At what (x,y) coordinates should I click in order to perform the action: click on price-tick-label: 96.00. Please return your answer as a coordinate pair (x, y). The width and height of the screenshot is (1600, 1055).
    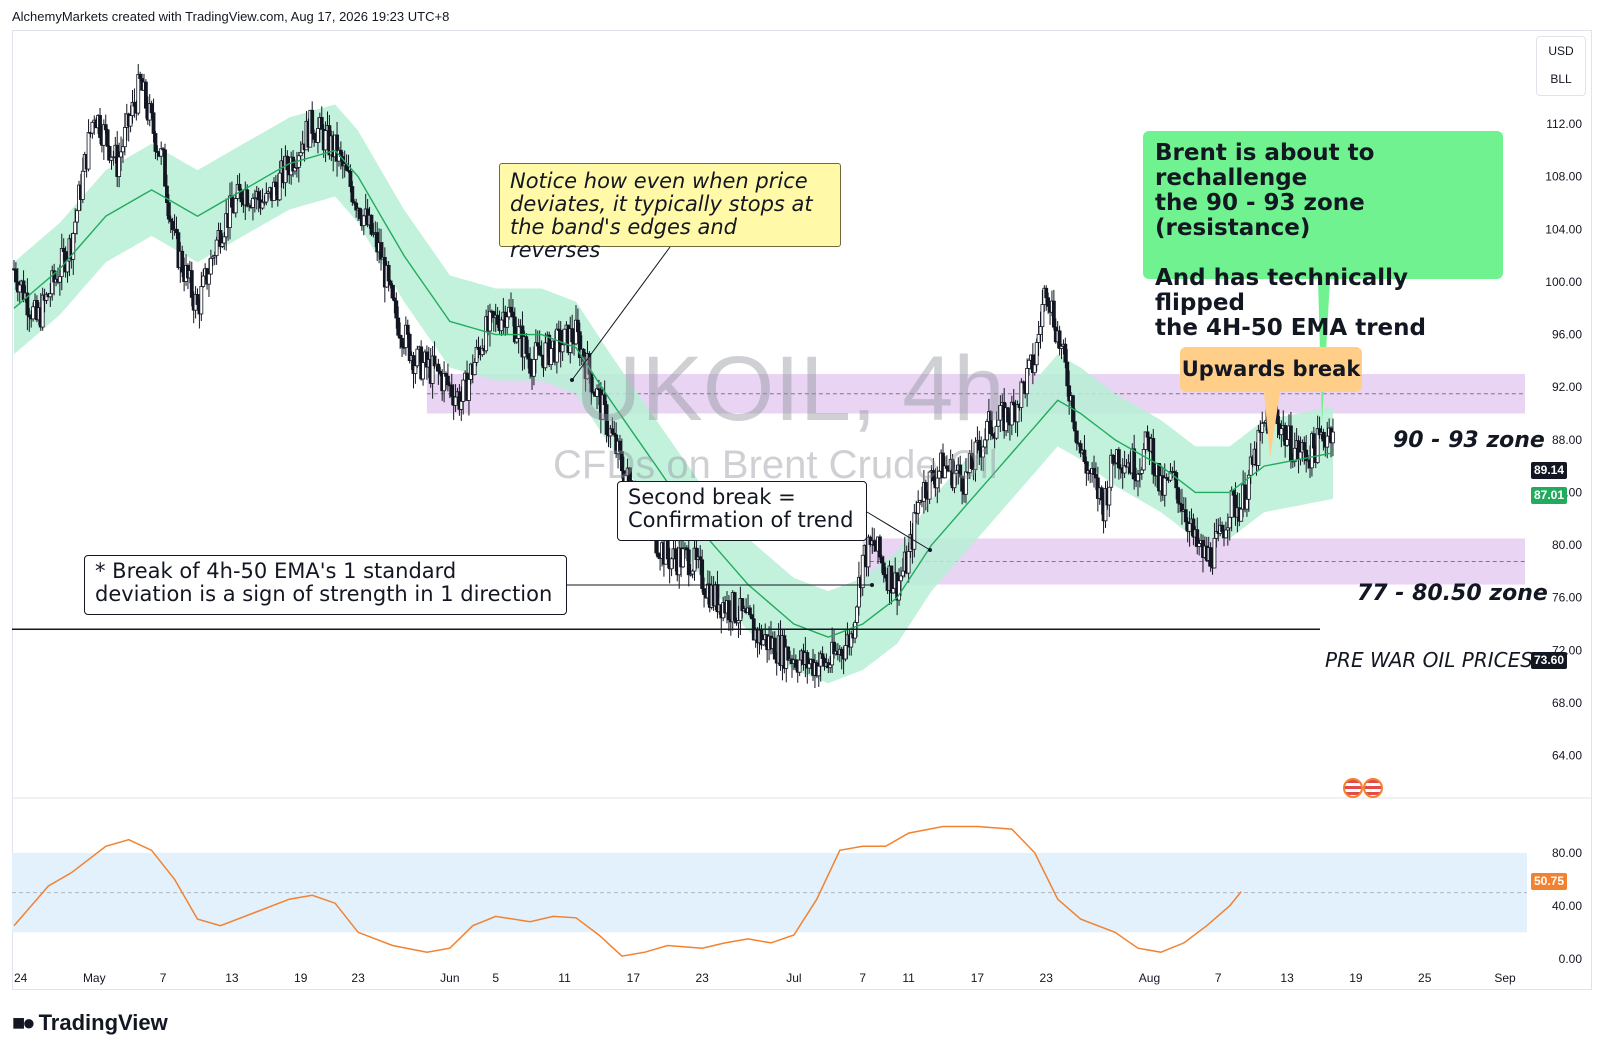
    Looking at the image, I should click on (1567, 335).